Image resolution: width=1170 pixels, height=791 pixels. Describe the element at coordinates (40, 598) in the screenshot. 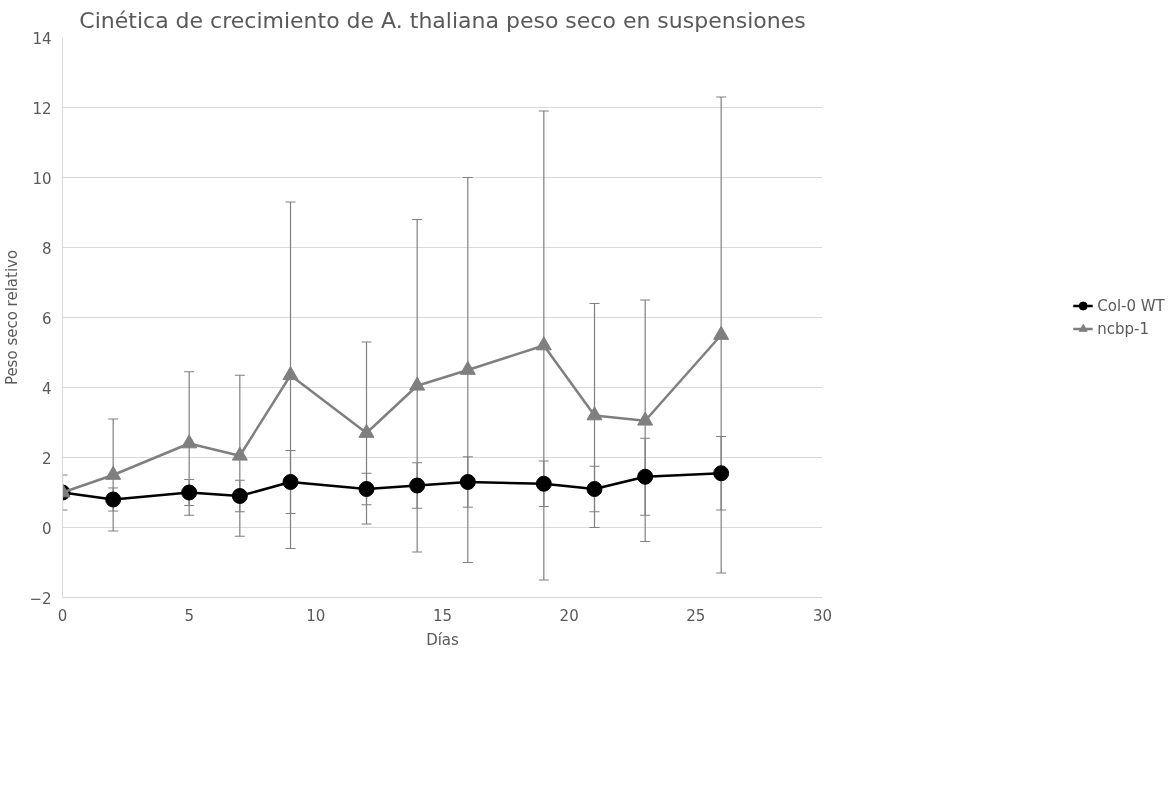

I see `y-tick-label: −2` at that location.